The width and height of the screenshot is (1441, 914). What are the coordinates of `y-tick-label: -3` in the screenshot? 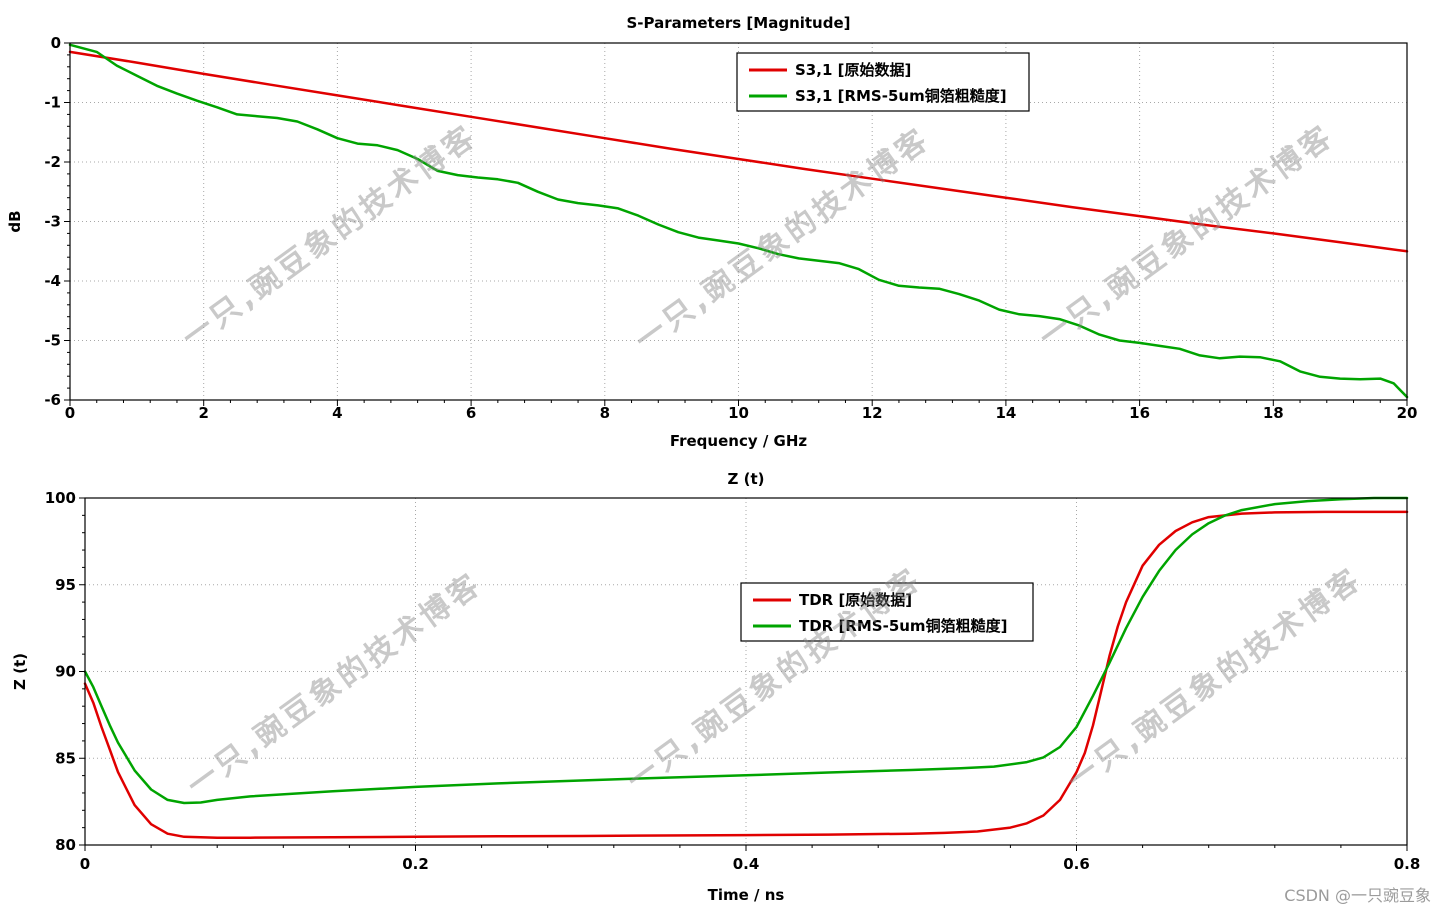 It's located at (52, 222).